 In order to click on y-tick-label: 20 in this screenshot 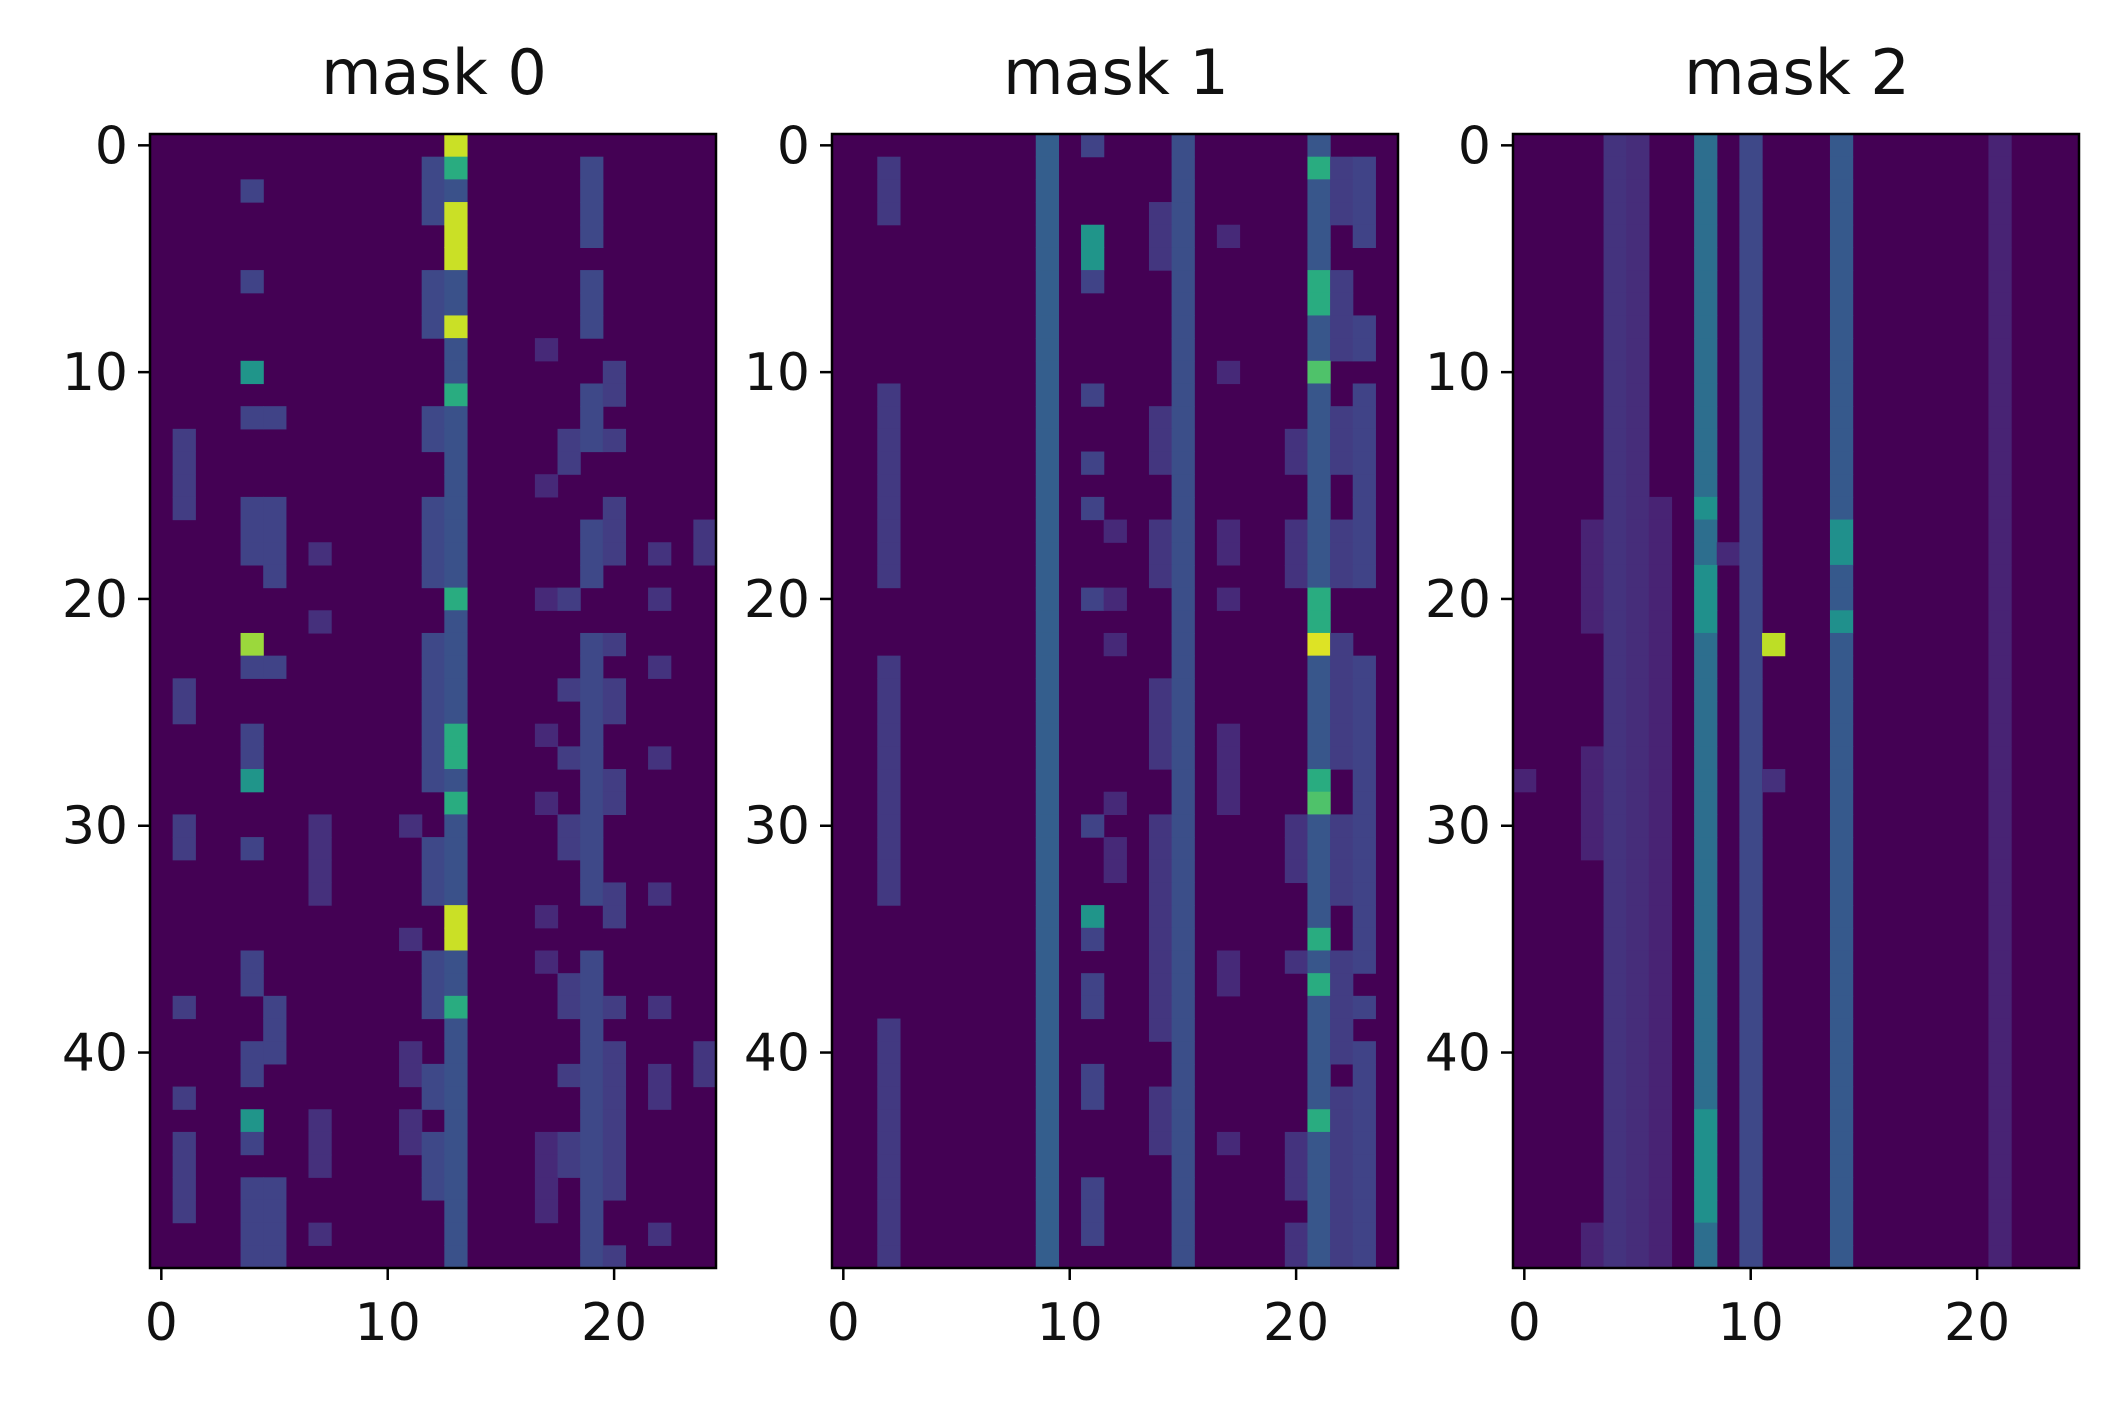, I will do `click(777, 600)`.